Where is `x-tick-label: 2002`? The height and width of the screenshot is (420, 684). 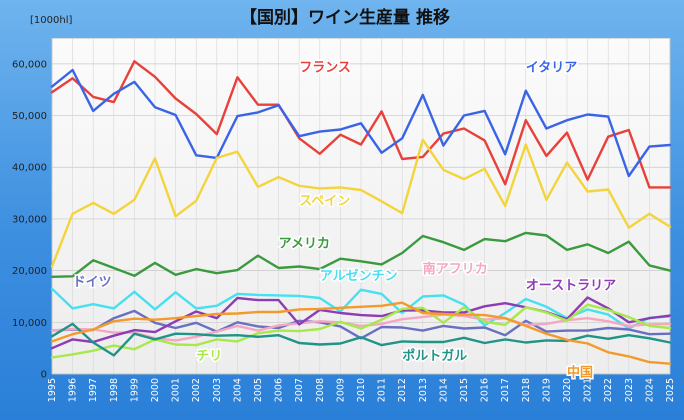 x-tick-label: 2002 is located at coordinates (196, 390).